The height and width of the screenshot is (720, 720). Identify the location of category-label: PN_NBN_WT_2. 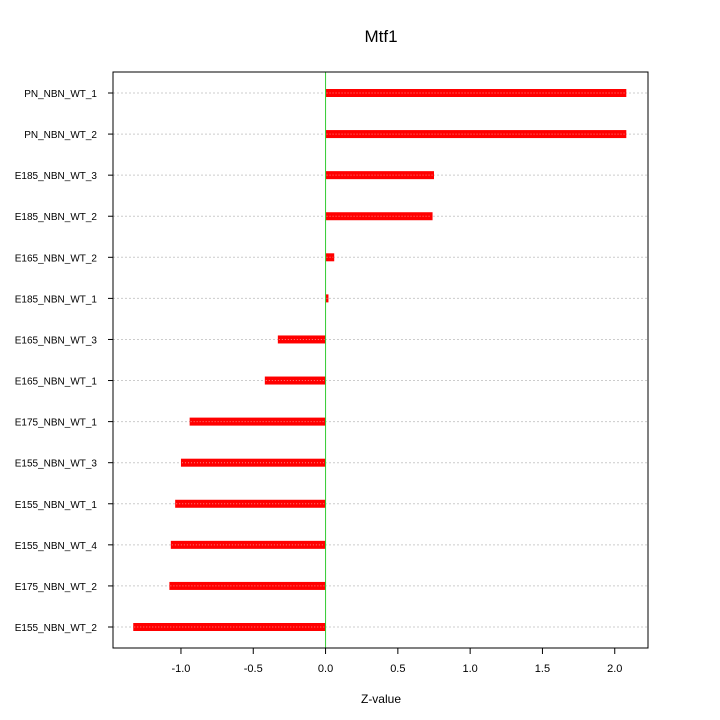
(60, 135).